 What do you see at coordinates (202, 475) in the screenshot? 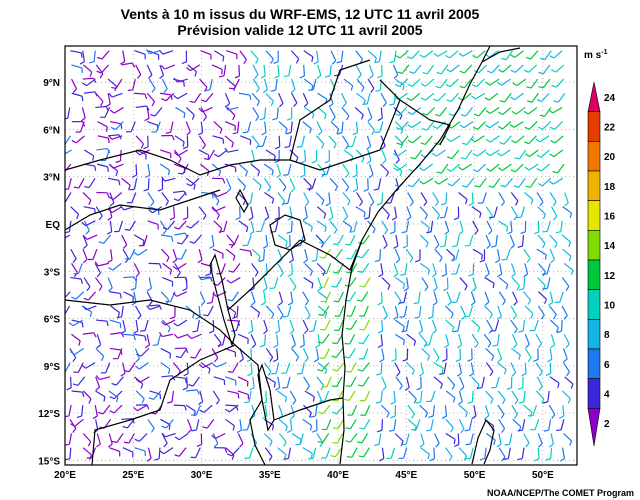
I see `lon-tick-label: 30°E` at bounding box center [202, 475].